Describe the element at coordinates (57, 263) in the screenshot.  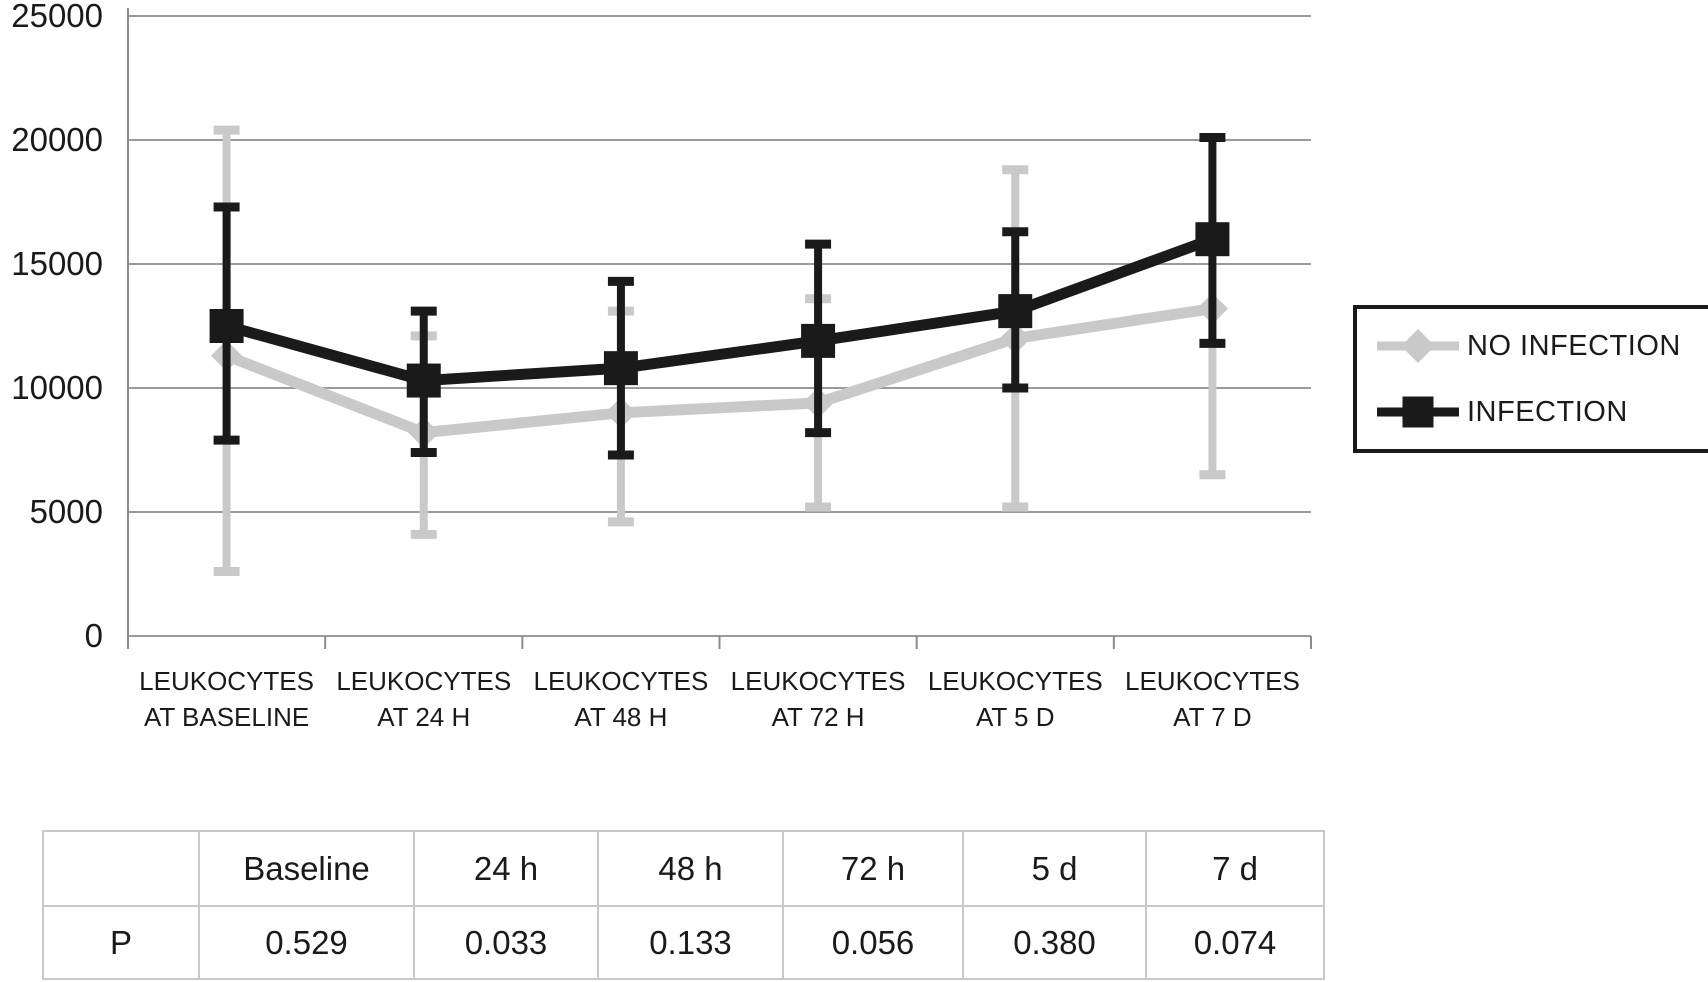
I see `y-axis-tick-label: 15000` at that location.